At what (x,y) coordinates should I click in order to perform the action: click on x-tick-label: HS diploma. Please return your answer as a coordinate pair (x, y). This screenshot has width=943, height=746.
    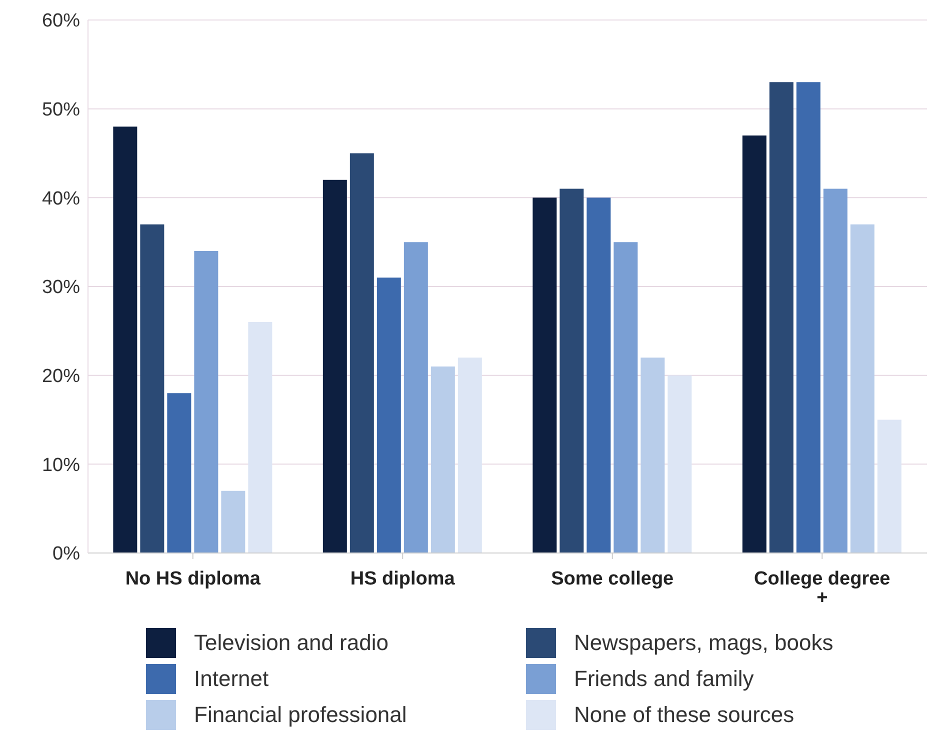
    Looking at the image, I should click on (403, 579).